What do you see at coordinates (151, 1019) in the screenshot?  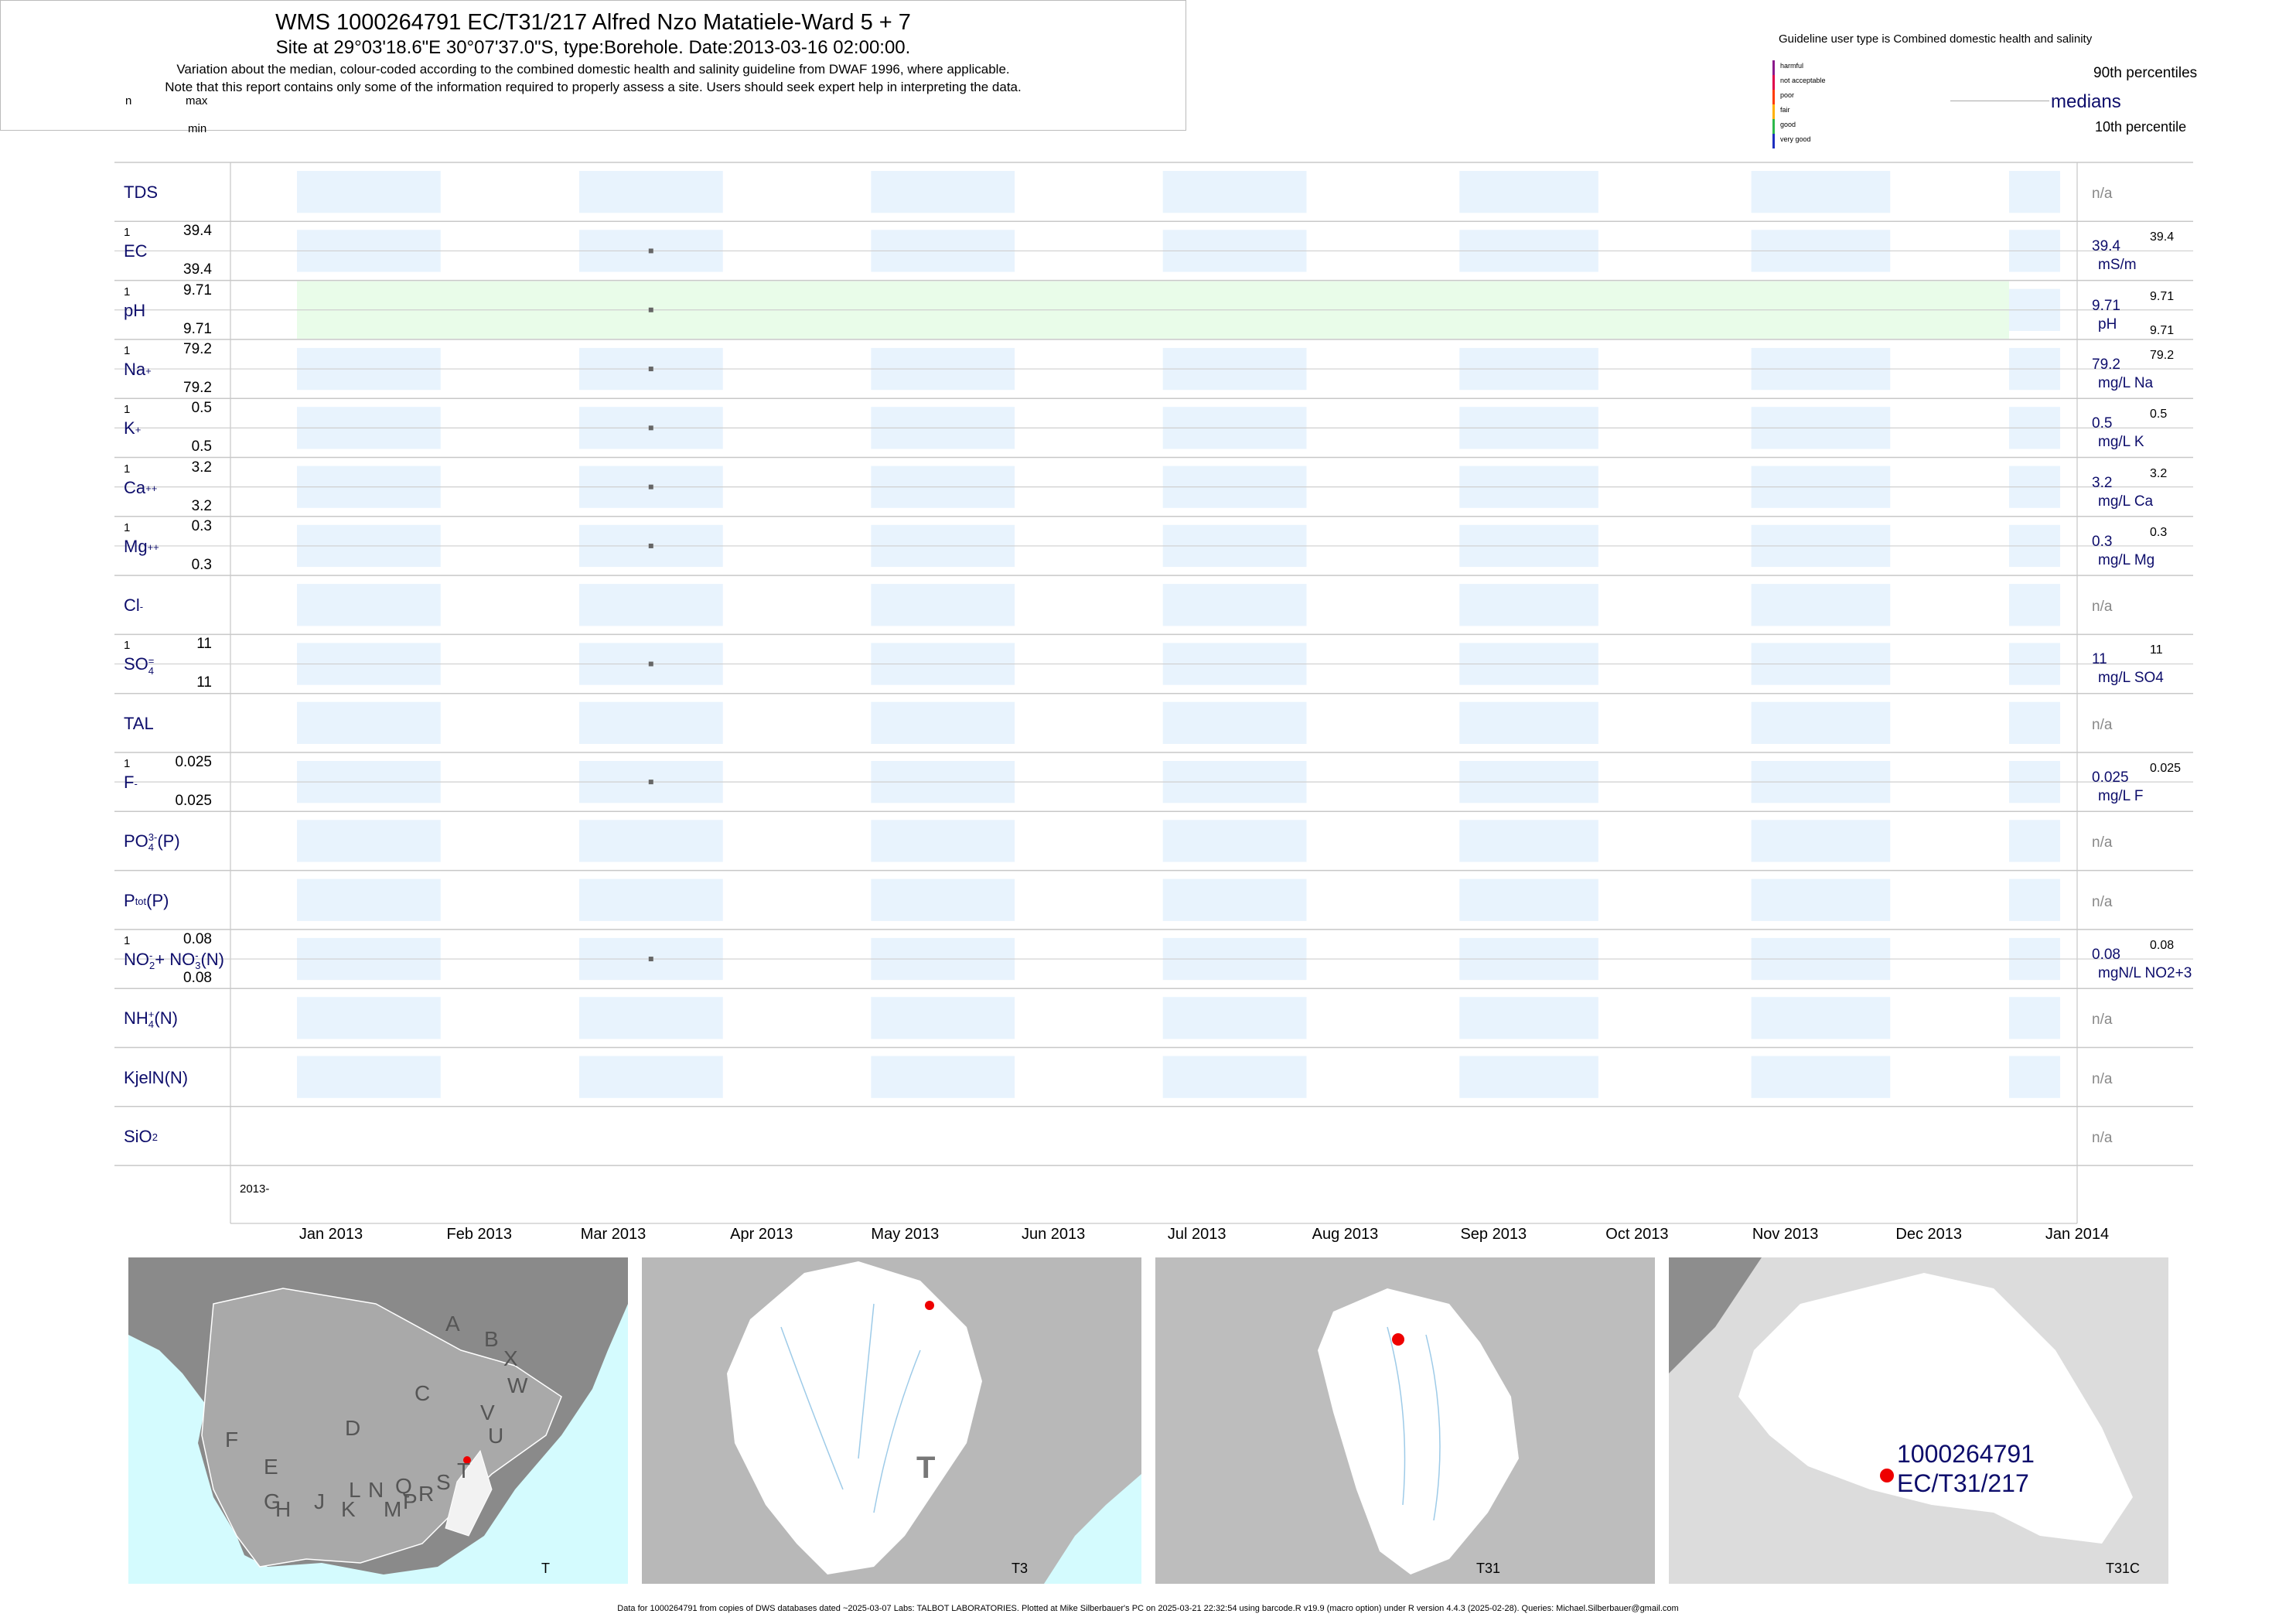 I see `row-label: NH +4 (N)` at bounding box center [151, 1019].